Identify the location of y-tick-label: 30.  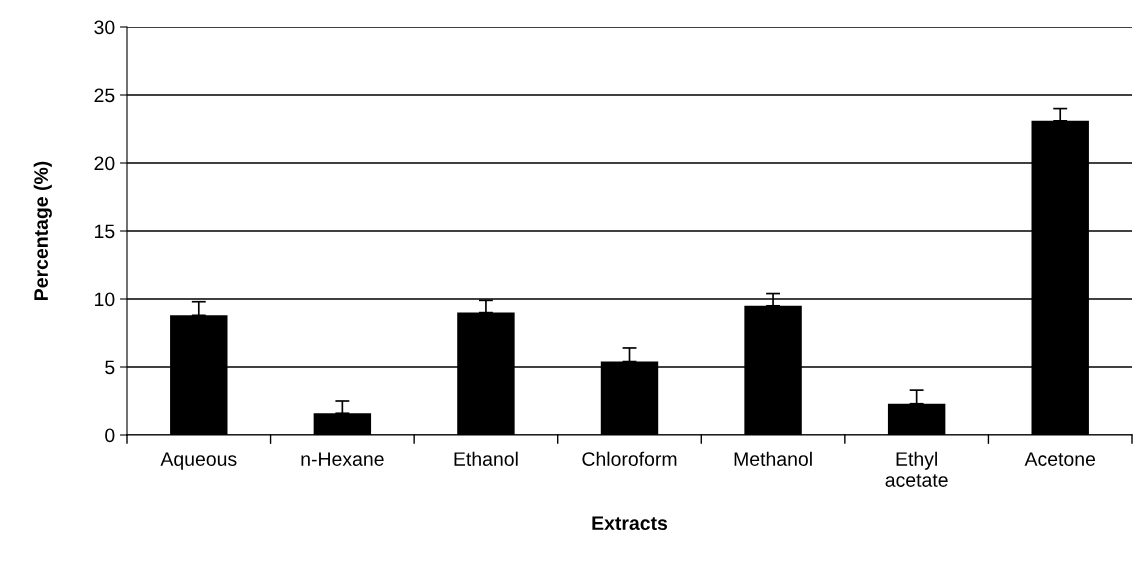
(104, 27).